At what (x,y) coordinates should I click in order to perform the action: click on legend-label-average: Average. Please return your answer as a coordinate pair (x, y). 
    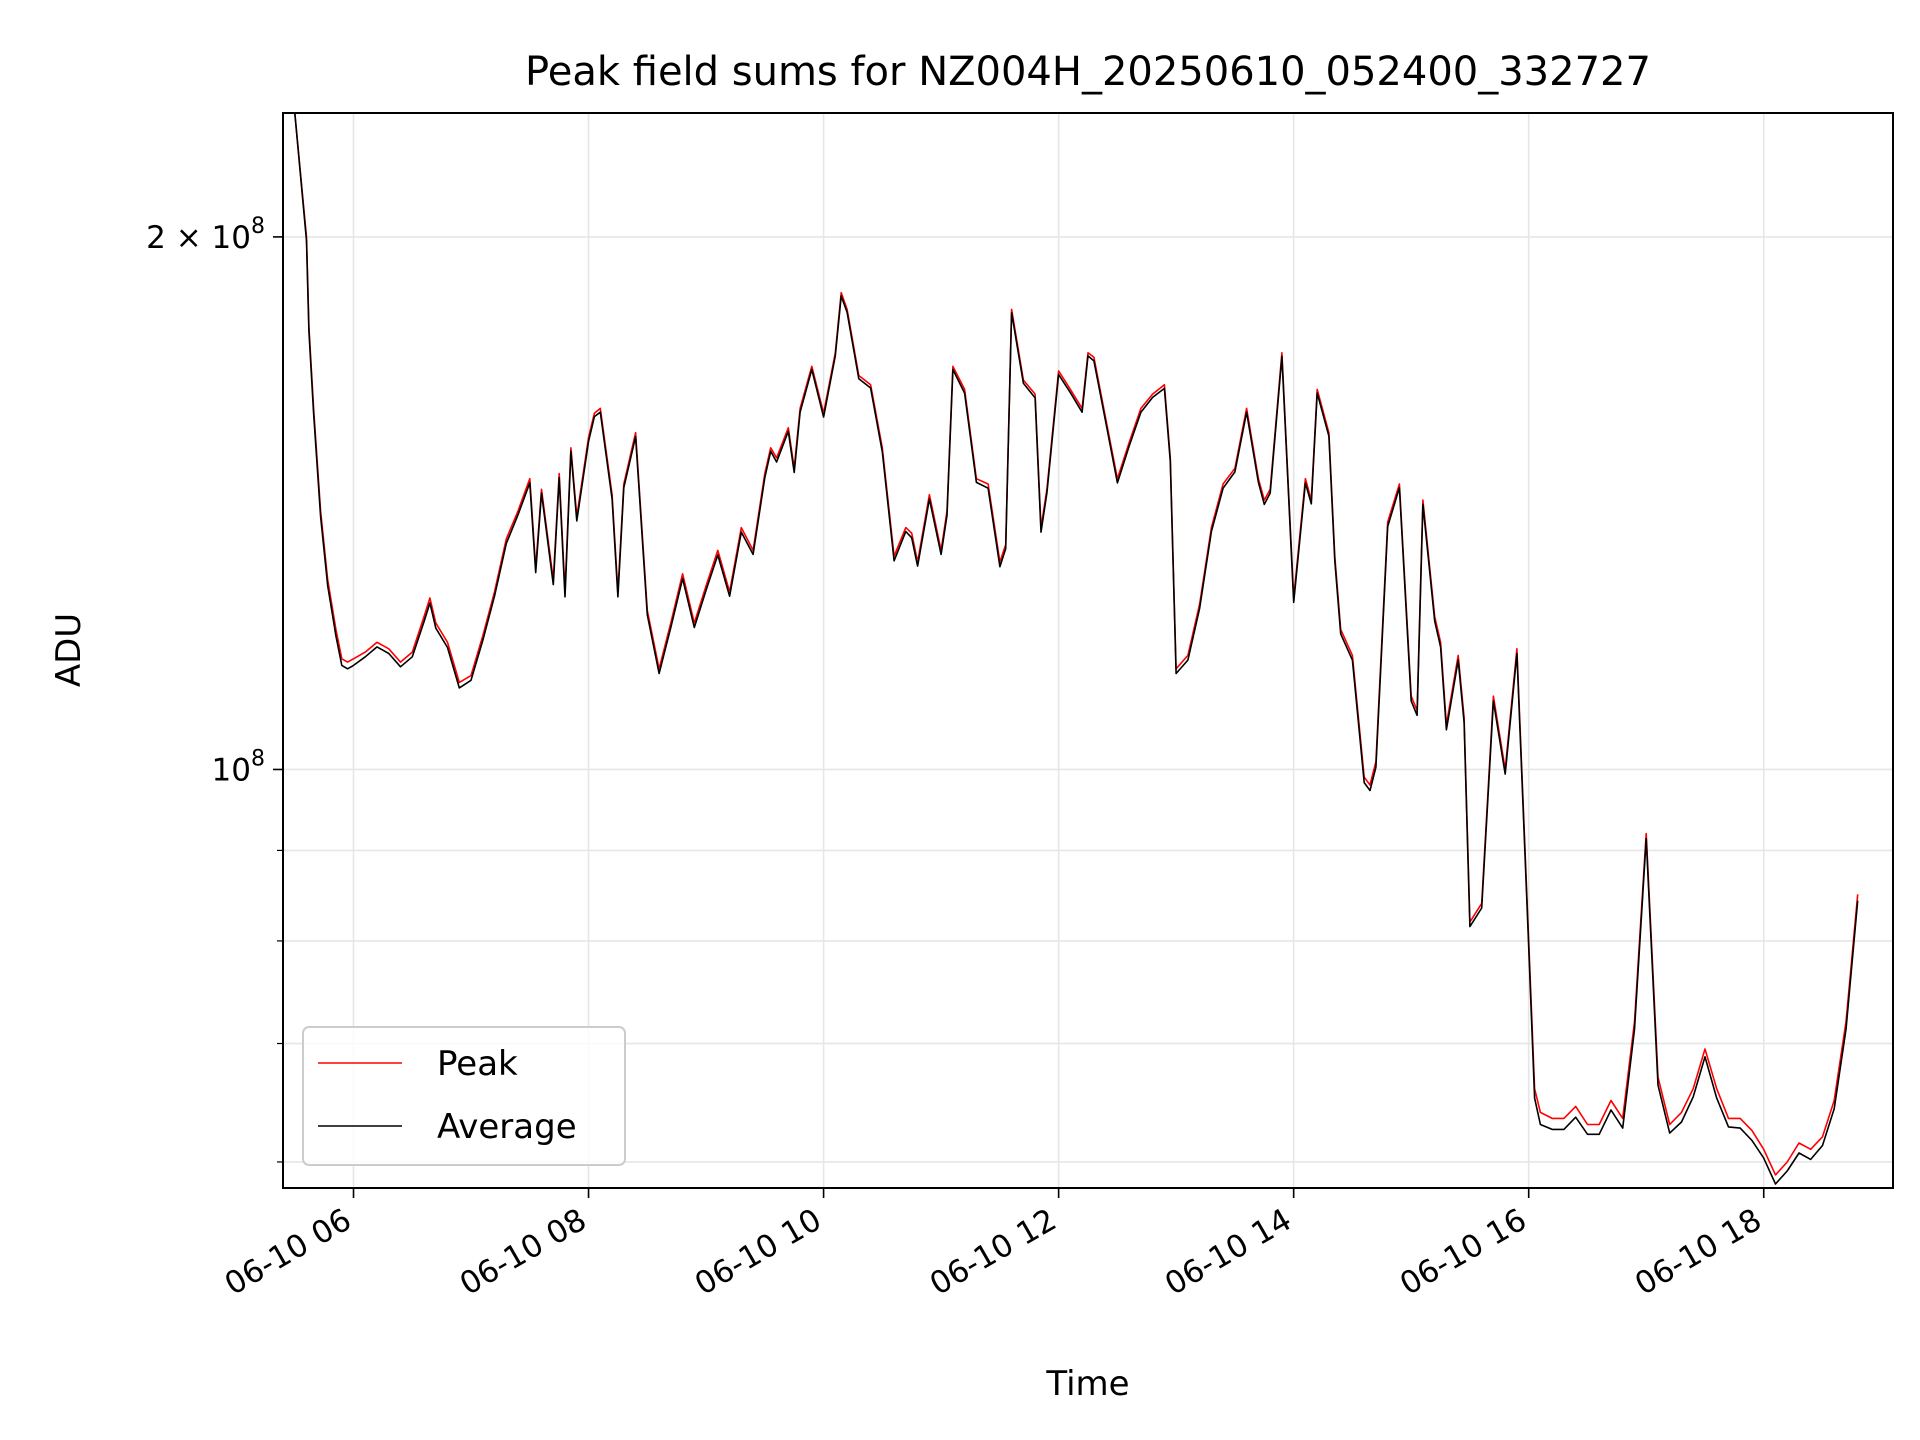
    Looking at the image, I should click on (507, 1127).